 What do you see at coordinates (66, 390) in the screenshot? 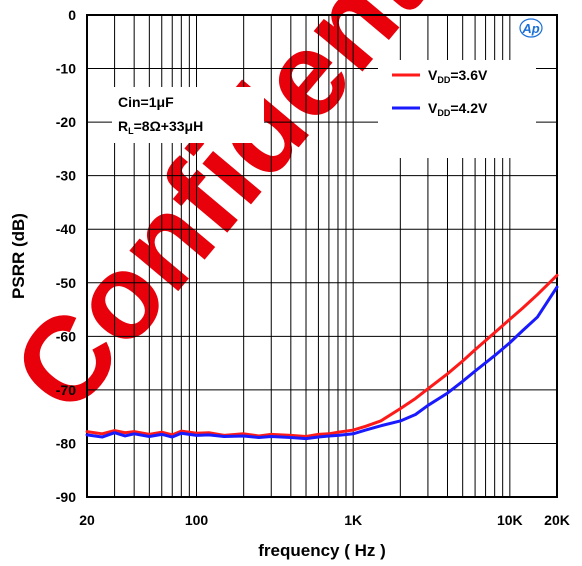
I see `y-tick-label: -70` at bounding box center [66, 390].